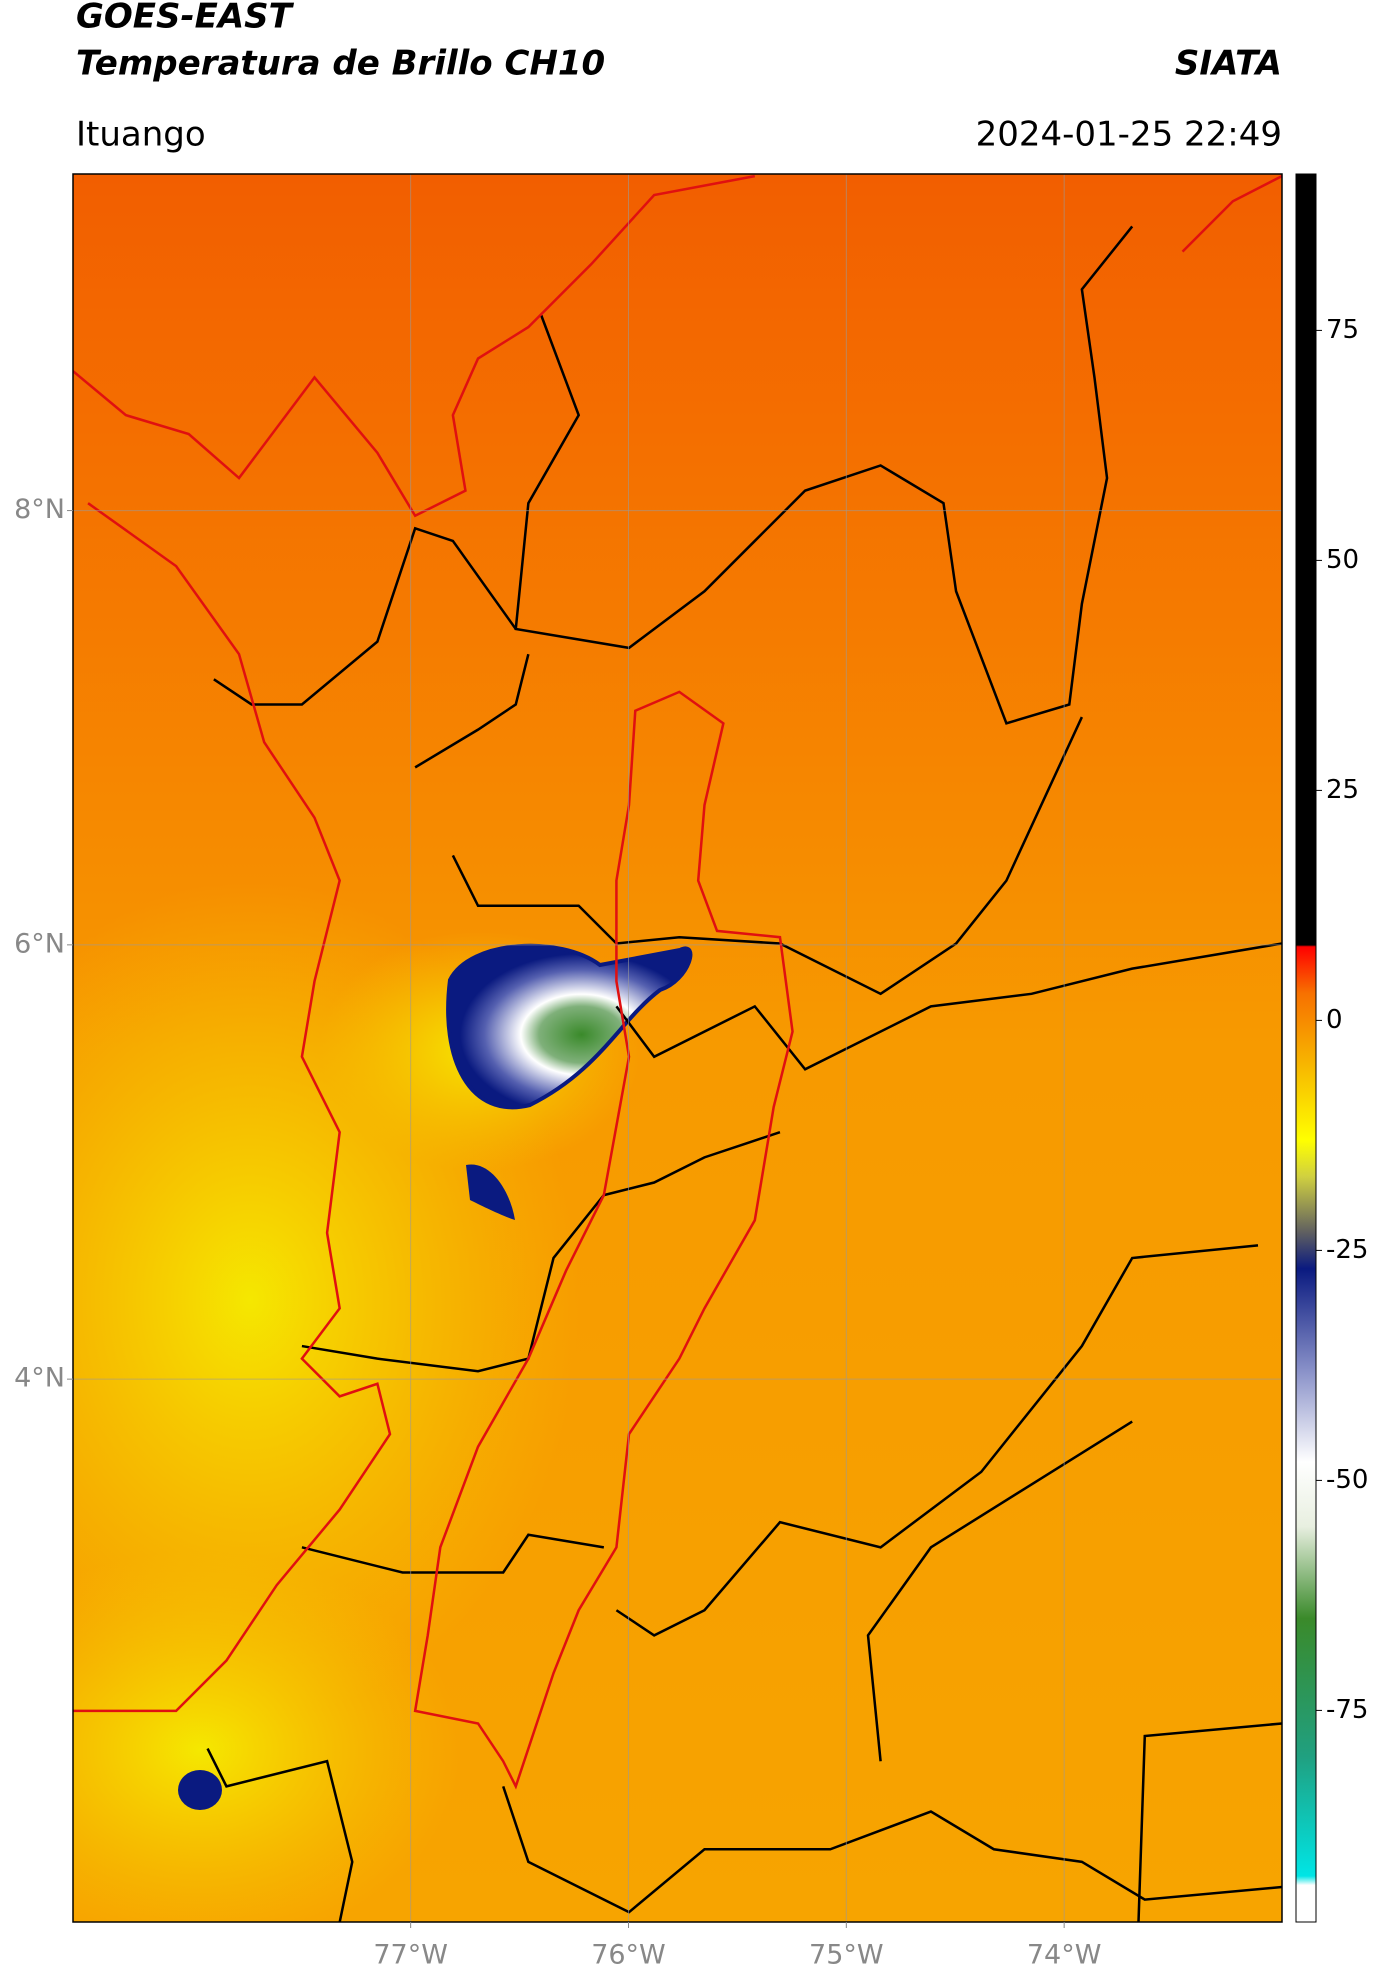  I want to click on subtitle: Temperatura de Brillo CH10, so click(340, 64).